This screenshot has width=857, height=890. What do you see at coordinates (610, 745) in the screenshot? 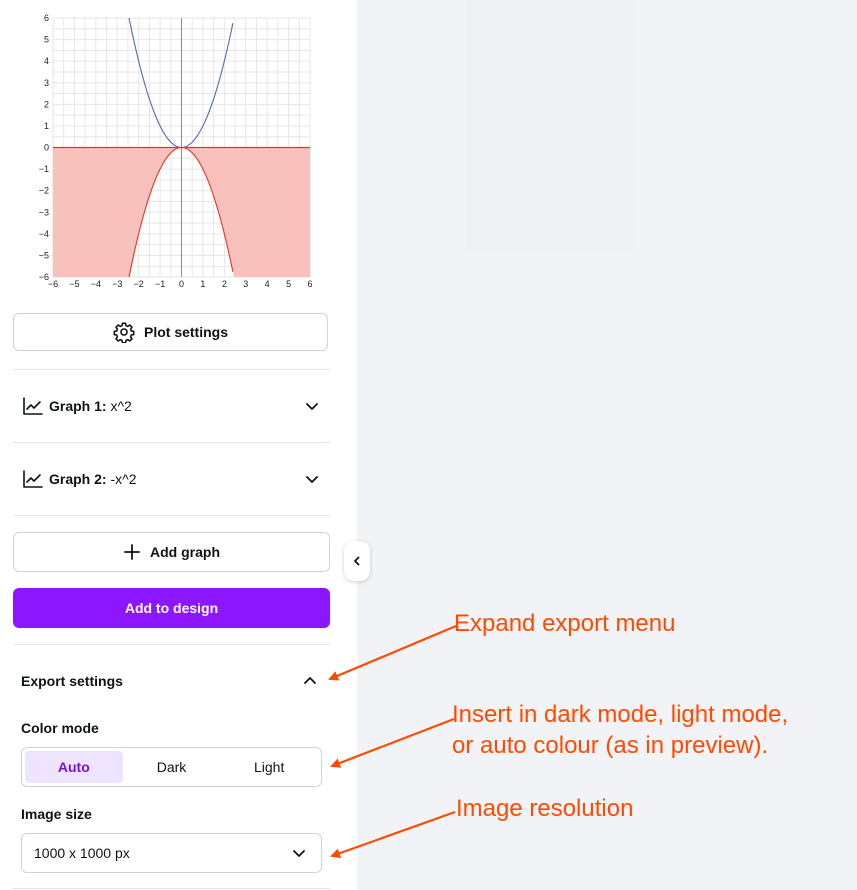
I see `annotation-mode-line2: or auto colour (as in preview).` at bounding box center [610, 745].